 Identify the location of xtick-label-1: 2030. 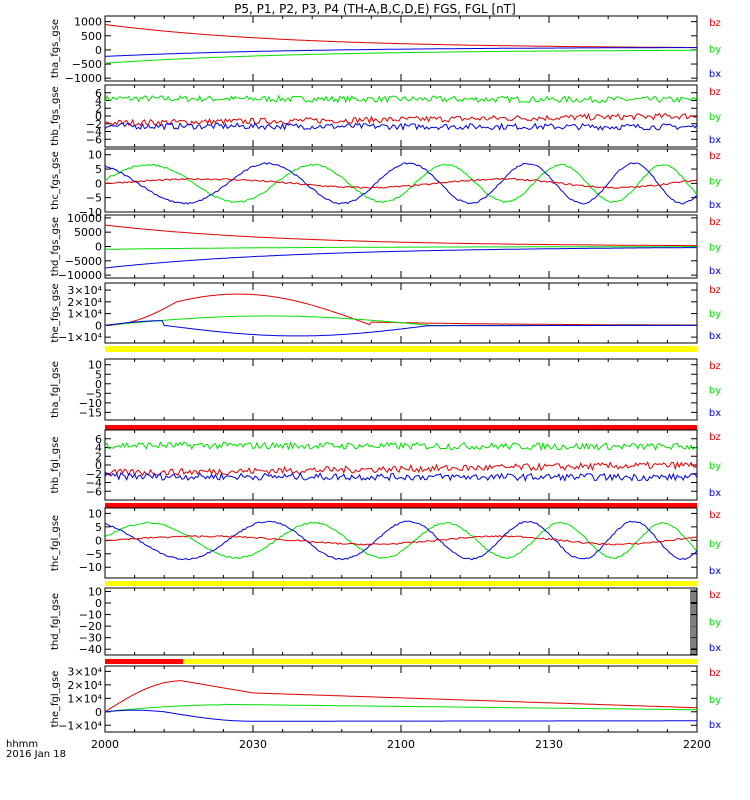
(253, 744).